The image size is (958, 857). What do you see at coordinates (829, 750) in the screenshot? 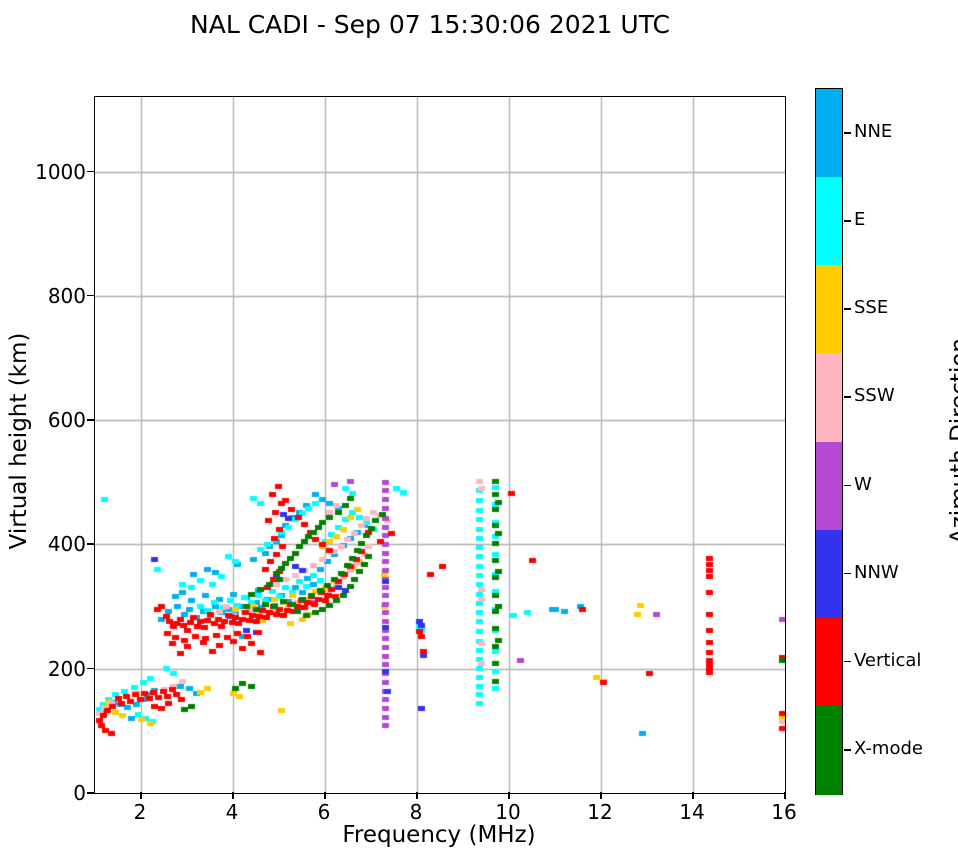
I see `colorbar-band-x-mode` at bounding box center [829, 750].